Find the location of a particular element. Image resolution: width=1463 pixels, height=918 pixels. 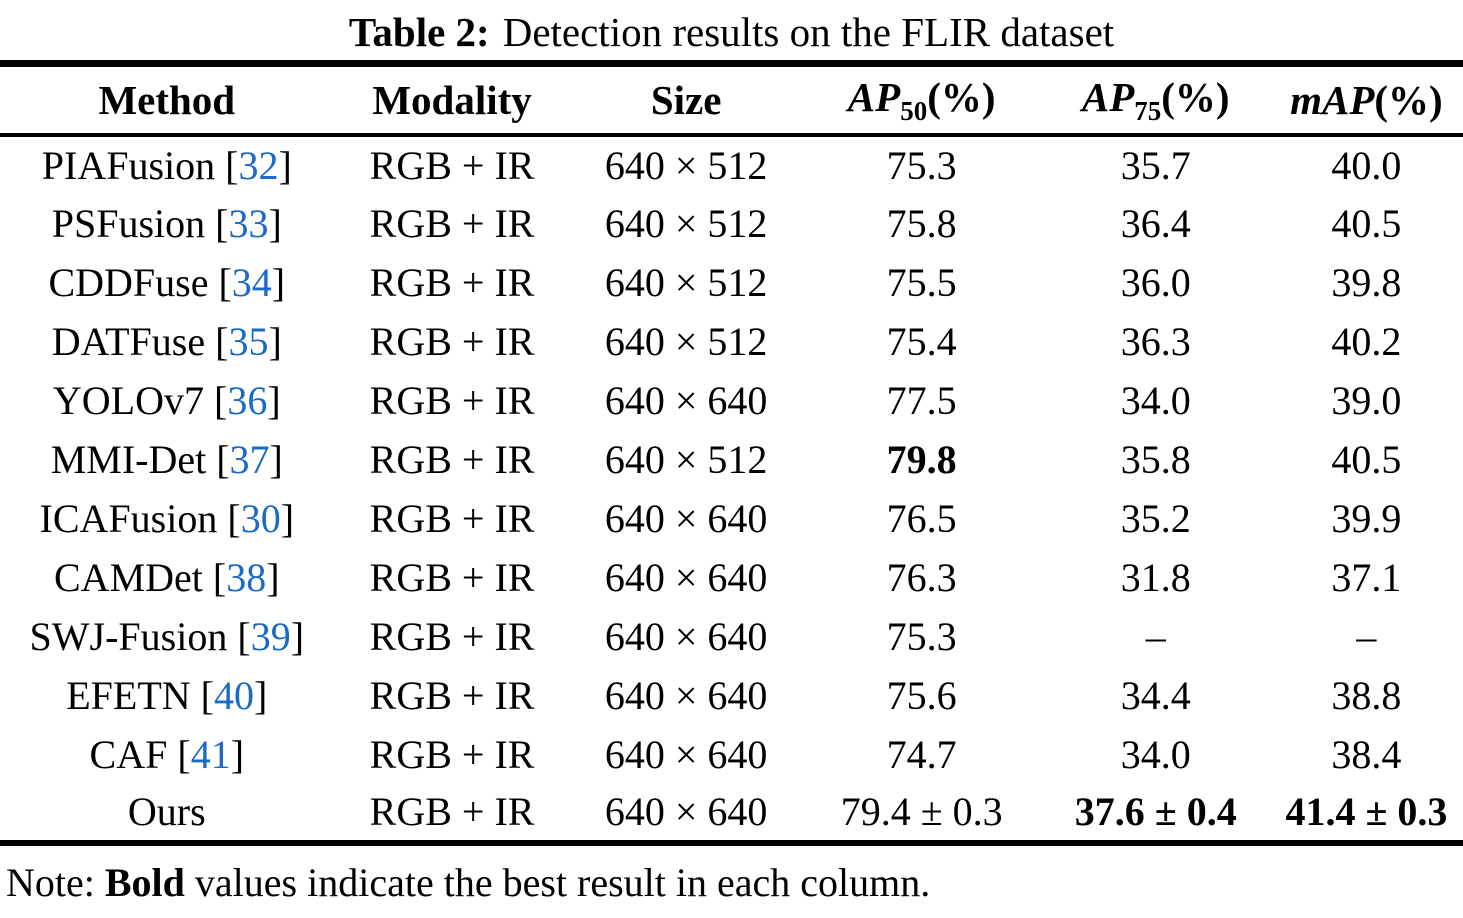

citation: [36] is located at coordinates (242, 400).